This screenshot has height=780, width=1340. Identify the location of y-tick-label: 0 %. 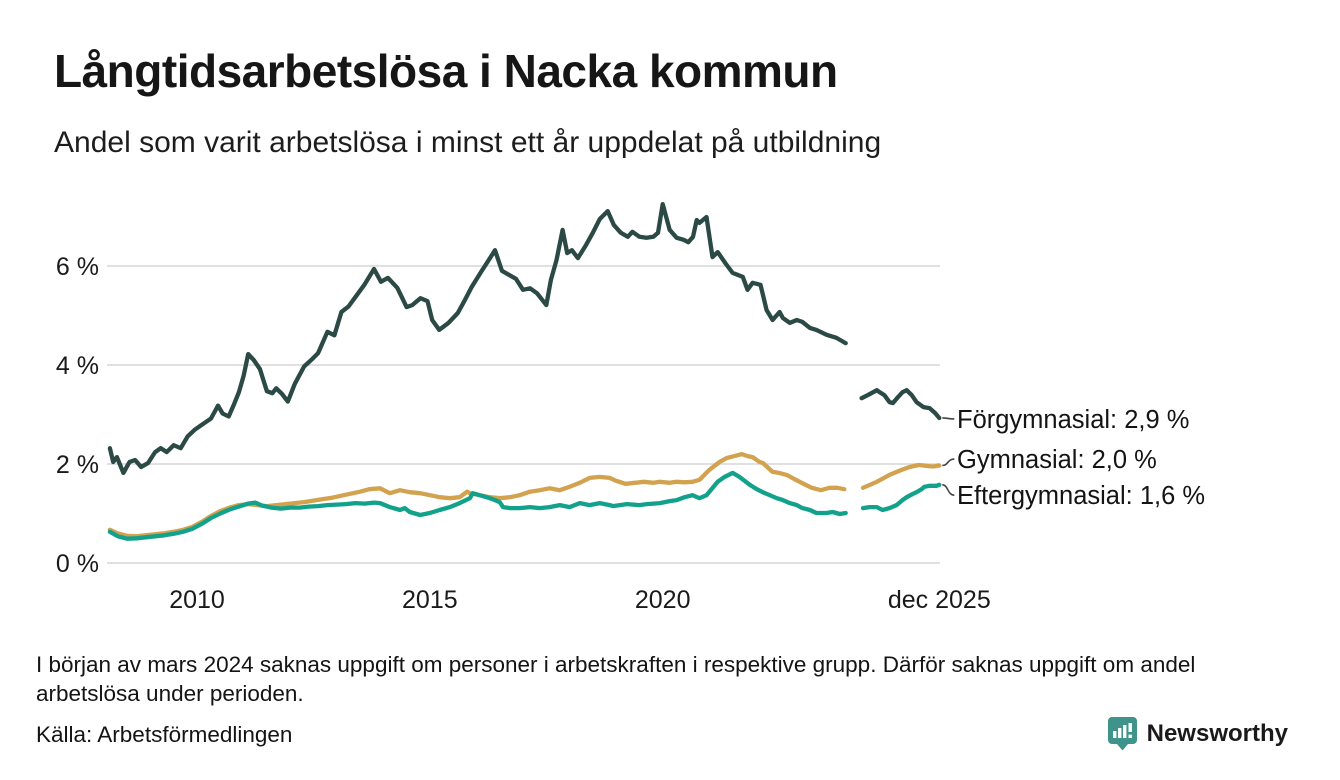
(77, 564).